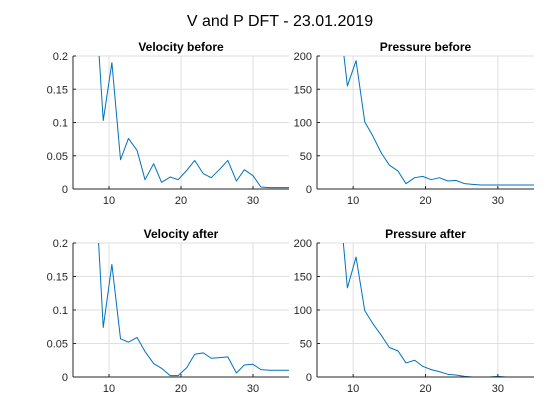 The image size is (560, 420). Describe the element at coordinates (438, 121) in the screenshot. I see `pressure-before-series-line` at that location.